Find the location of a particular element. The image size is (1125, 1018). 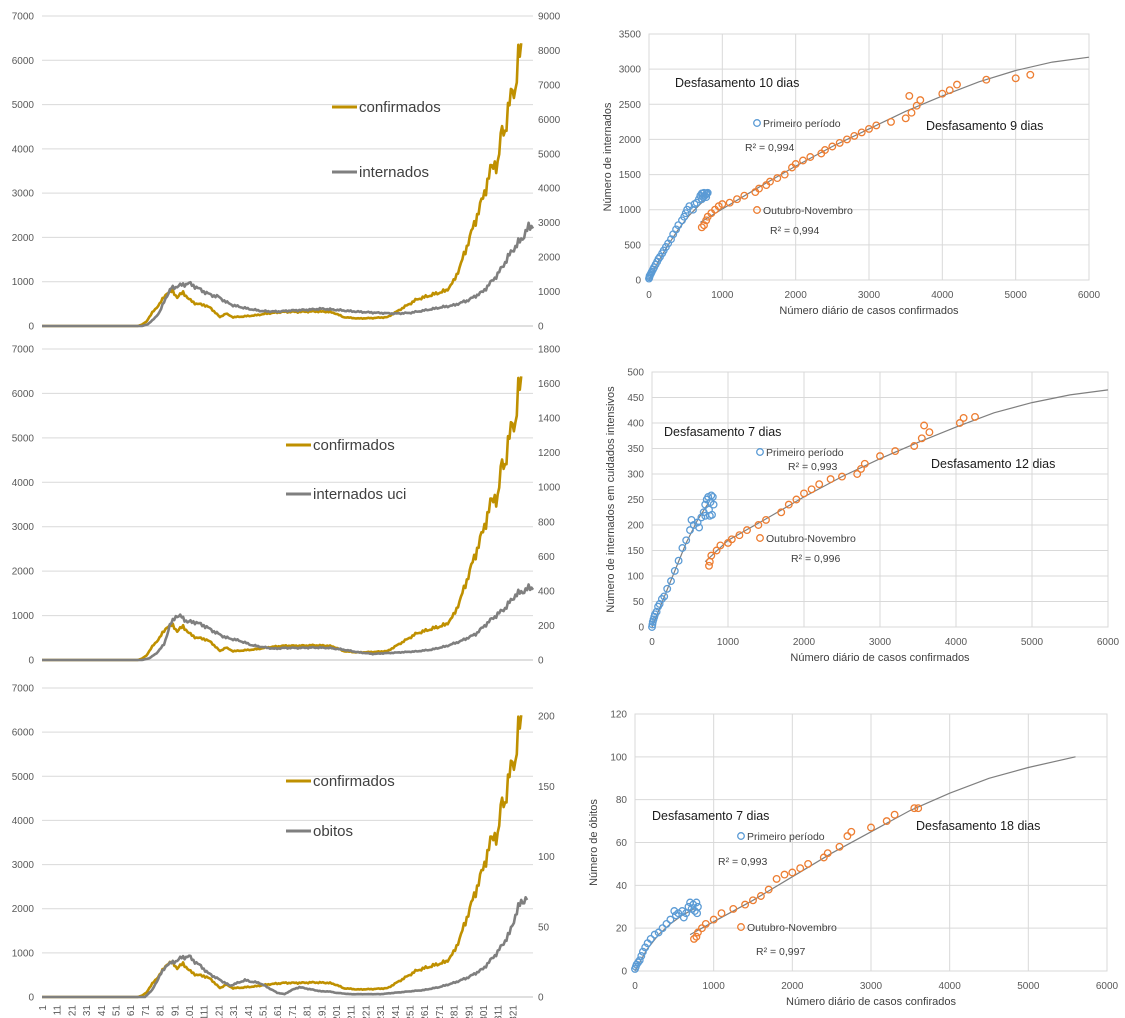

legend-marker is located at coordinates (760, 452).